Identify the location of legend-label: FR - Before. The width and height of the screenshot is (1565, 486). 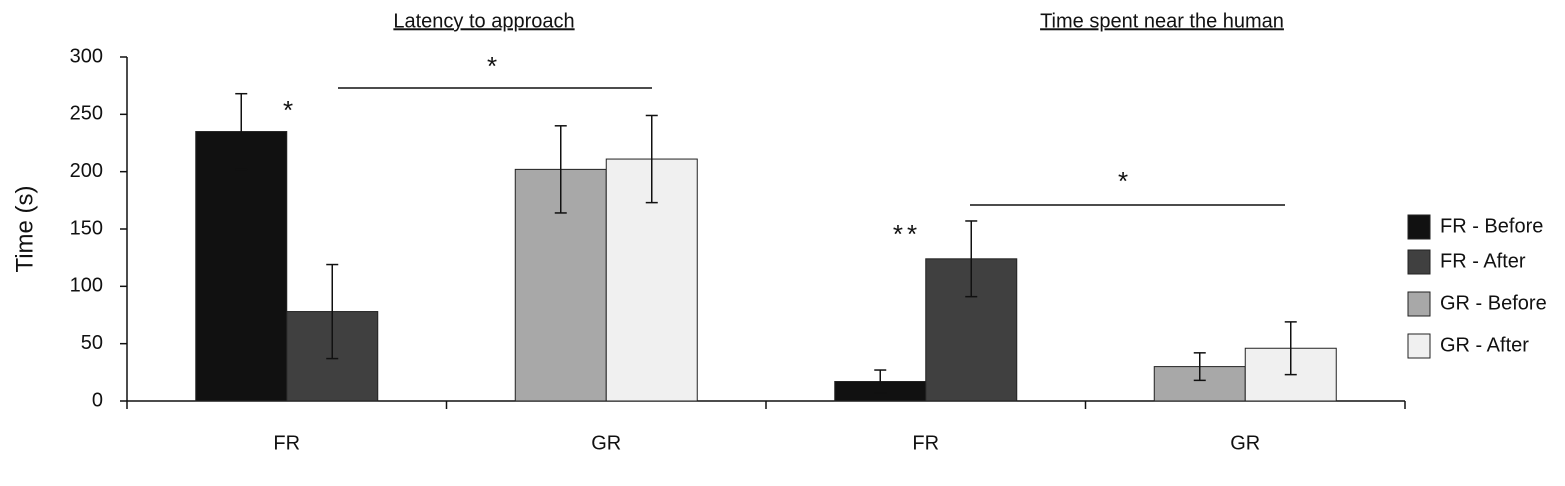
(1491, 226).